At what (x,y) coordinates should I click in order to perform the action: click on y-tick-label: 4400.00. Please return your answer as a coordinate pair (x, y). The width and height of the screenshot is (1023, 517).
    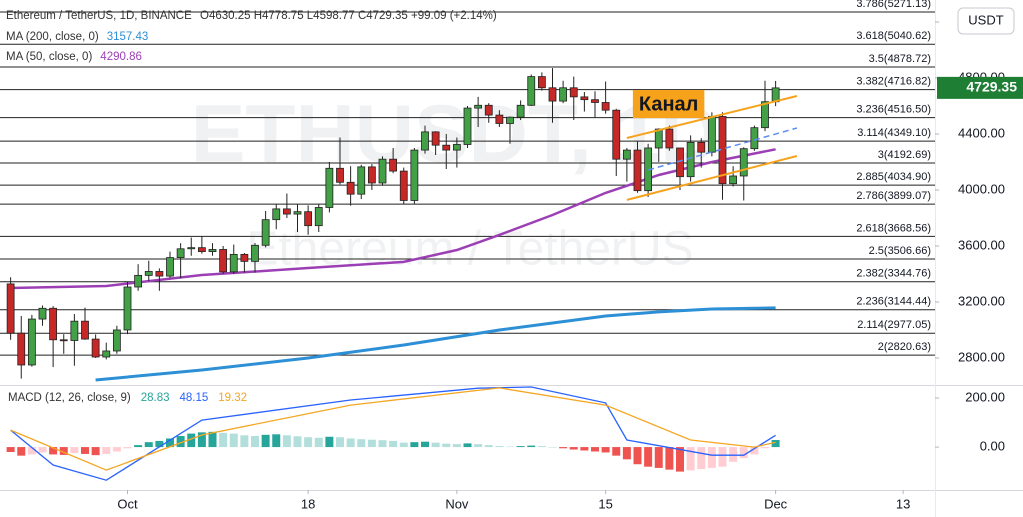
    Looking at the image, I should click on (981, 132).